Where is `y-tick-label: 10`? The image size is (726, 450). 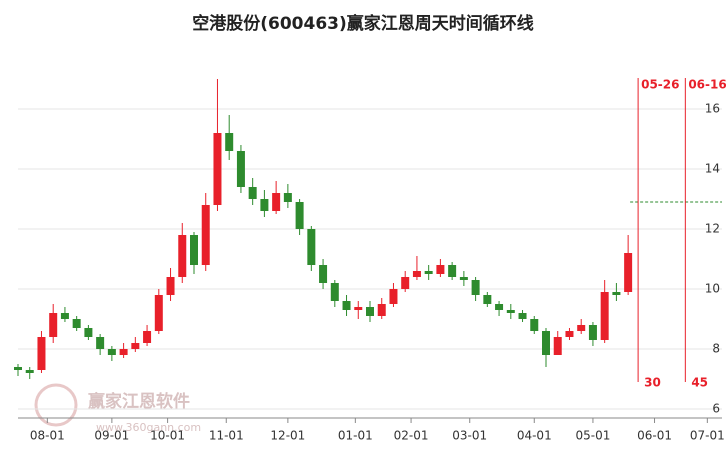
y-tick-label: 10 is located at coordinates (712, 289).